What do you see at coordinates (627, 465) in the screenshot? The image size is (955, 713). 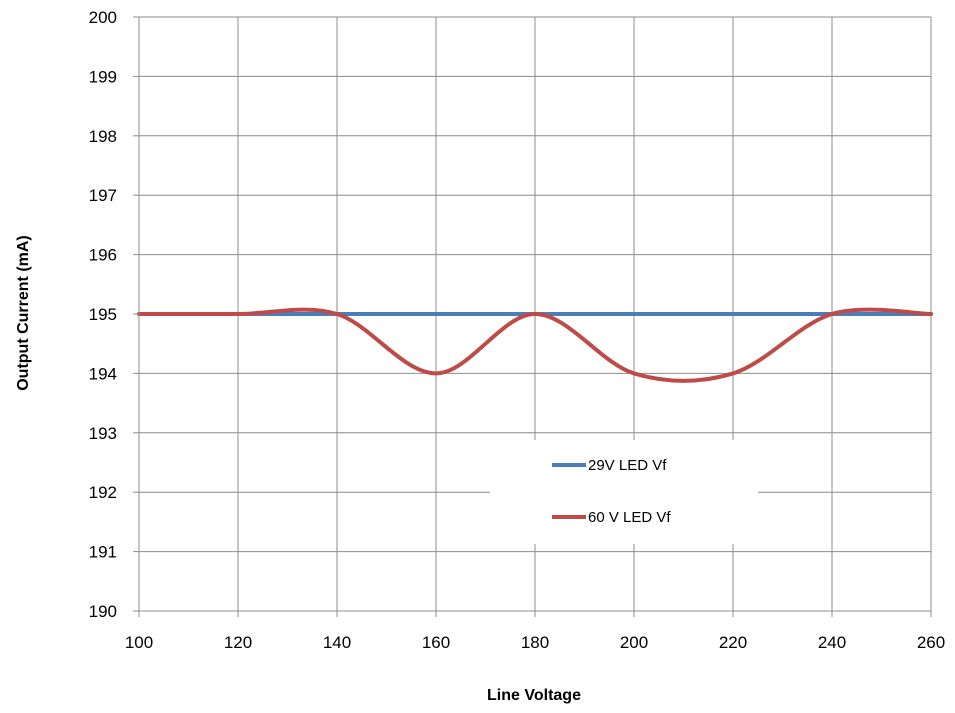 I see `legend-label-29v: 29V LED Vf` at bounding box center [627, 465].